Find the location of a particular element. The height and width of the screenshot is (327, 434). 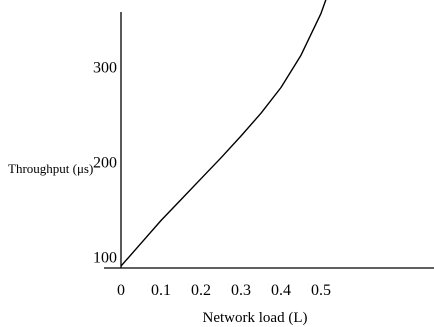

x-tick-label: 0 is located at coordinates (121, 290).